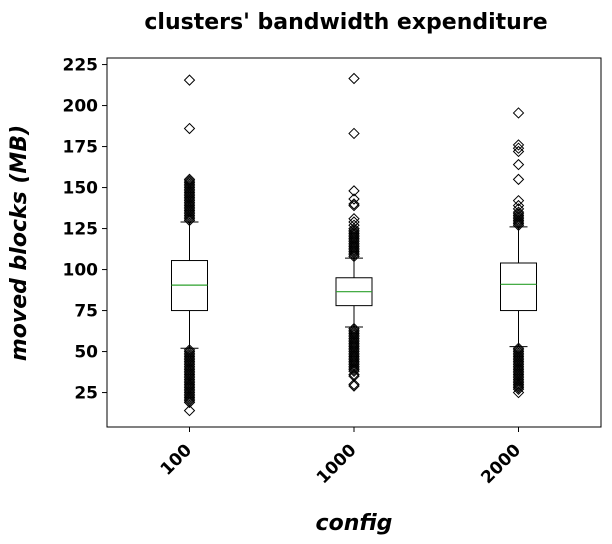 Image resolution: width=612 pixels, height=544 pixels. What do you see at coordinates (176, 459) in the screenshot?
I see `x-tick-label: 100` at bounding box center [176, 459].